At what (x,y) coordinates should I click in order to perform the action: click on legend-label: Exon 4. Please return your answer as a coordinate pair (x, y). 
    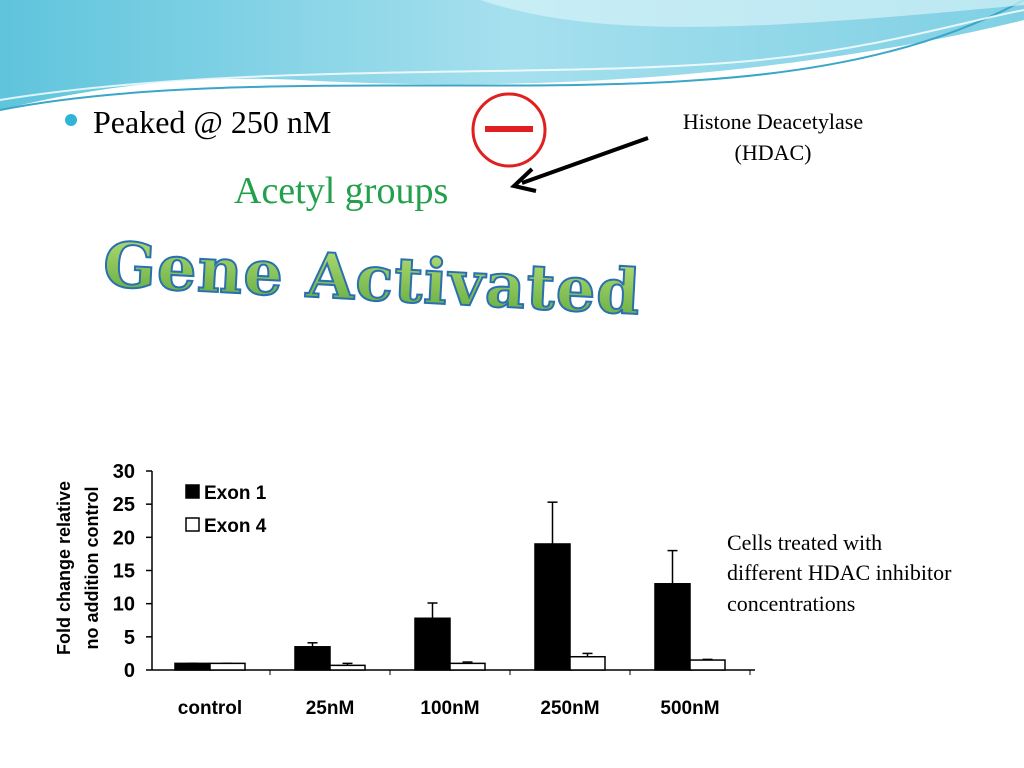
    Looking at the image, I should click on (235, 526).